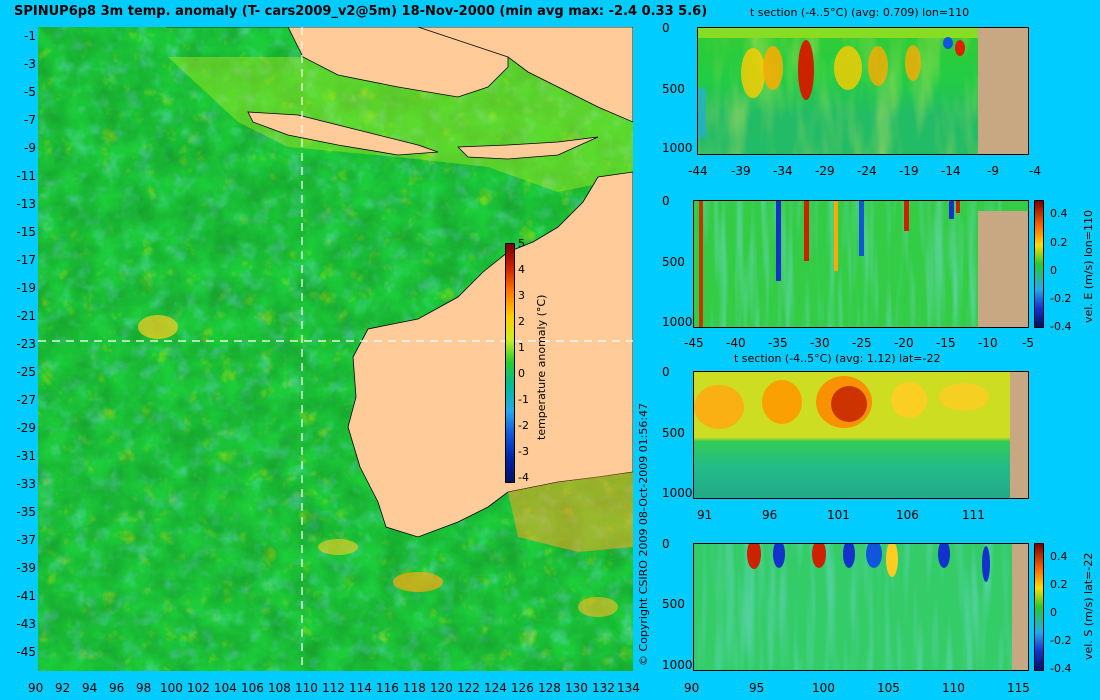 This screenshot has height=700, width=1100. Describe the element at coordinates (628, 688) in the screenshot. I see `lon-tick: 134` at that location.